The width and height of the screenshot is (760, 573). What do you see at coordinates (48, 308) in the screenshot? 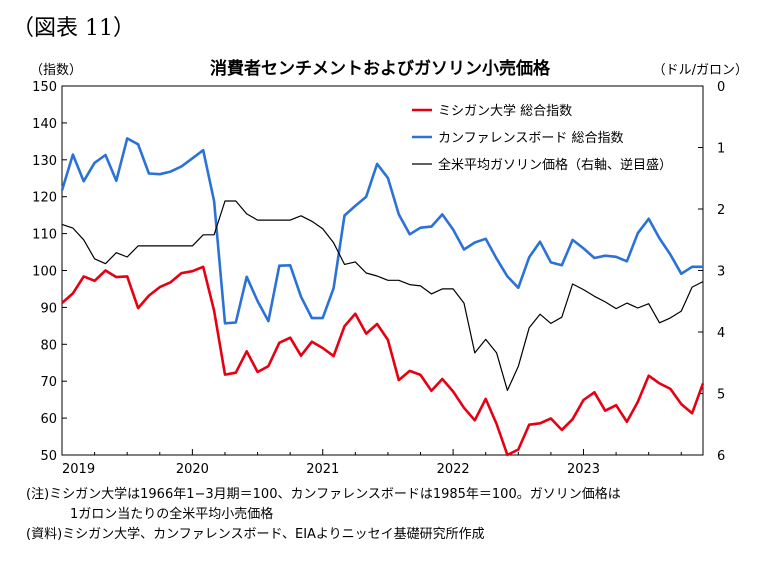
I see `left-tick-label: 90` at bounding box center [48, 308].